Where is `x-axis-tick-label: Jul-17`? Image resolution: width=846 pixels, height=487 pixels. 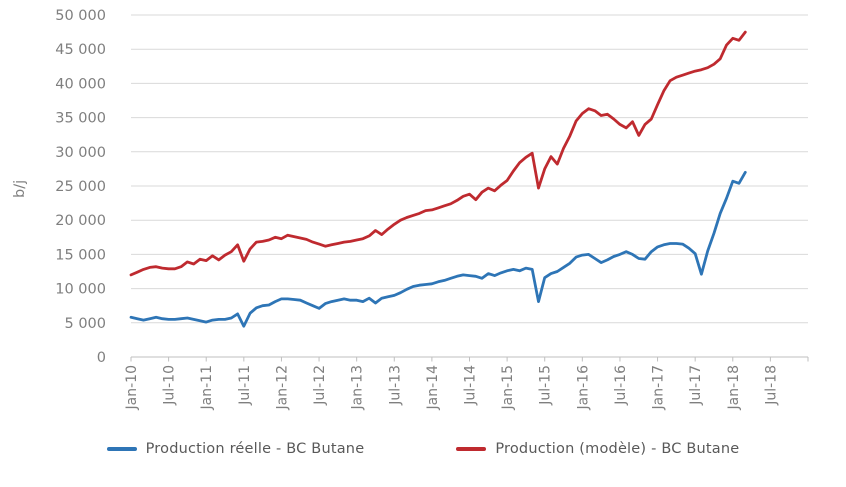
x-axis-tick-label: Jul-17 is located at coordinates (696, 385).